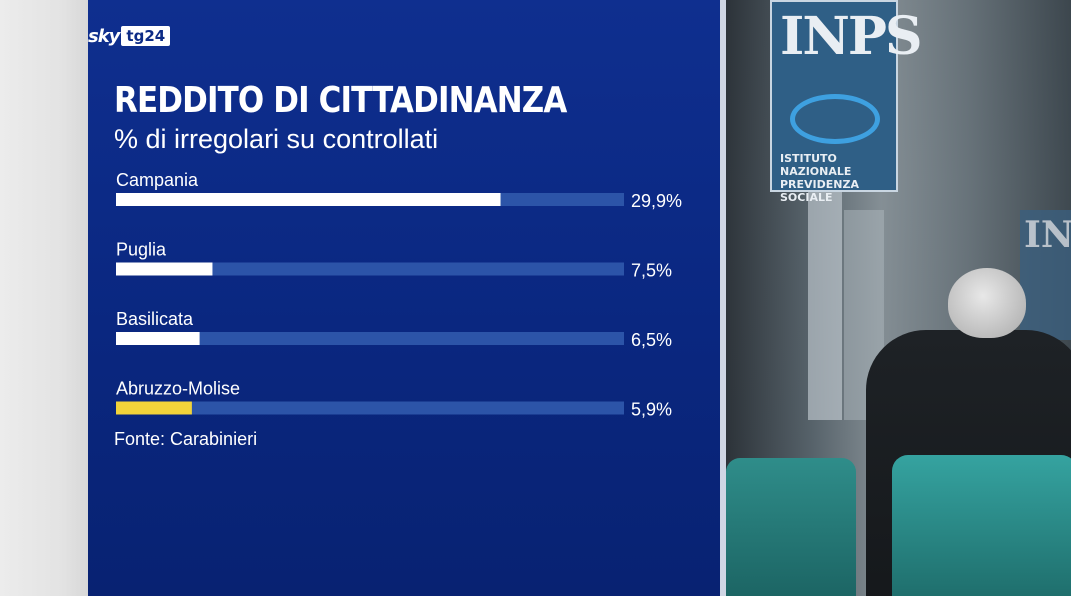 Image resolution: width=1071 pixels, height=596 pixels. I want to click on bar-abruzzo-molise, so click(154, 408).